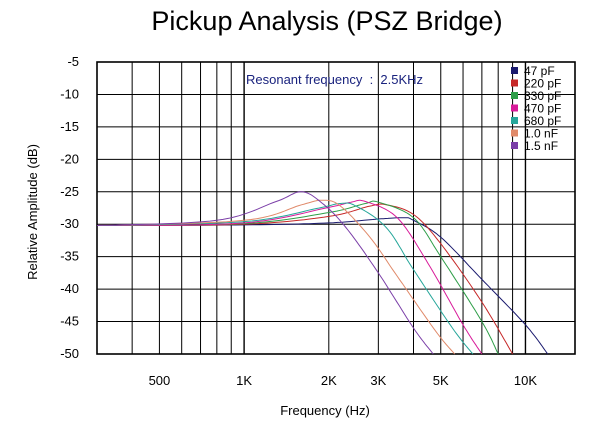  Describe the element at coordinates (542, 96) in the screenshot. I see `legend-label: 330 pF` at that location.